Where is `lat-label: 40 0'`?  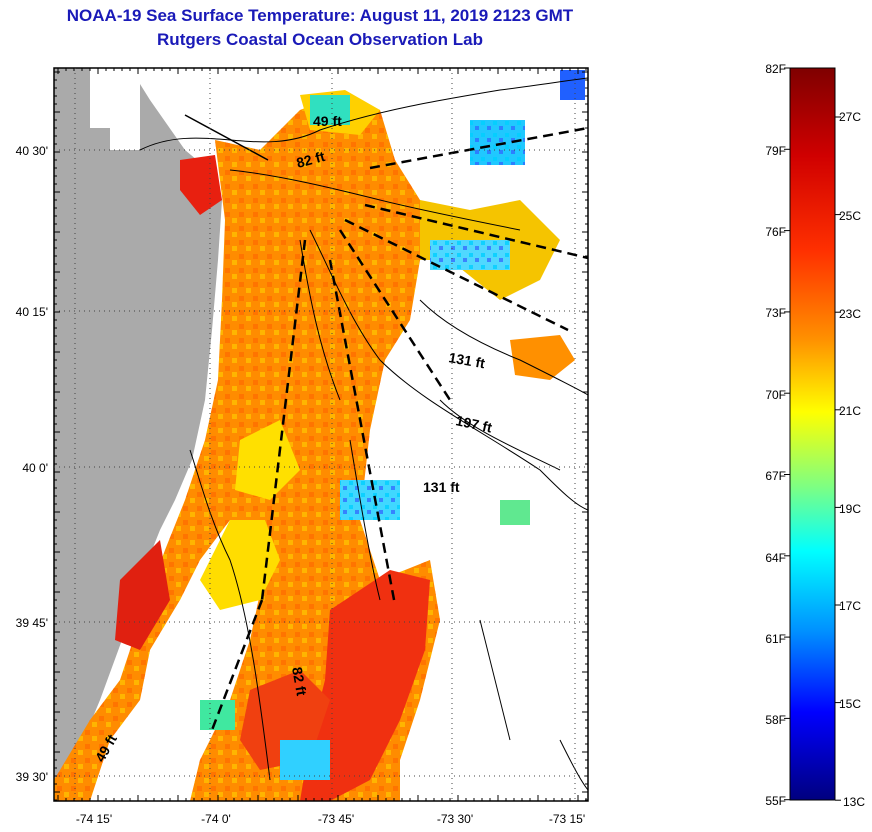 lat-label: 40 0' is located at coordinates (35, 468).